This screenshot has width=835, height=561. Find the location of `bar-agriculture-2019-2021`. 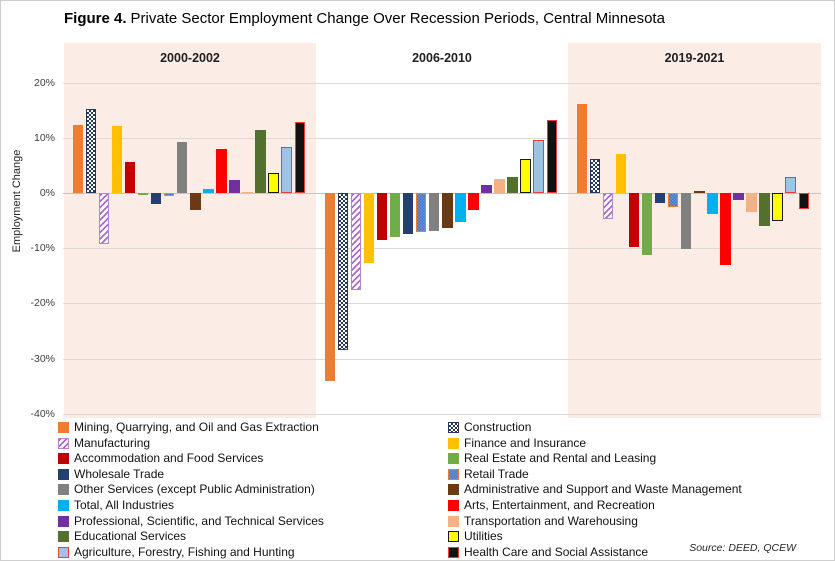

bar-agriculture-2019-2021 is located at coordinates (790, 184).